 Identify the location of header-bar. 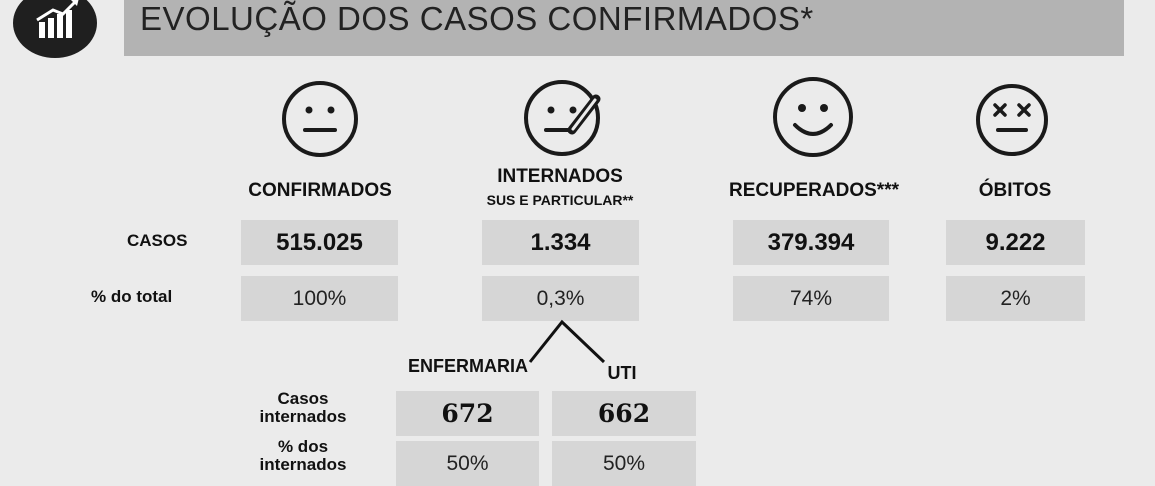
(624, 28).